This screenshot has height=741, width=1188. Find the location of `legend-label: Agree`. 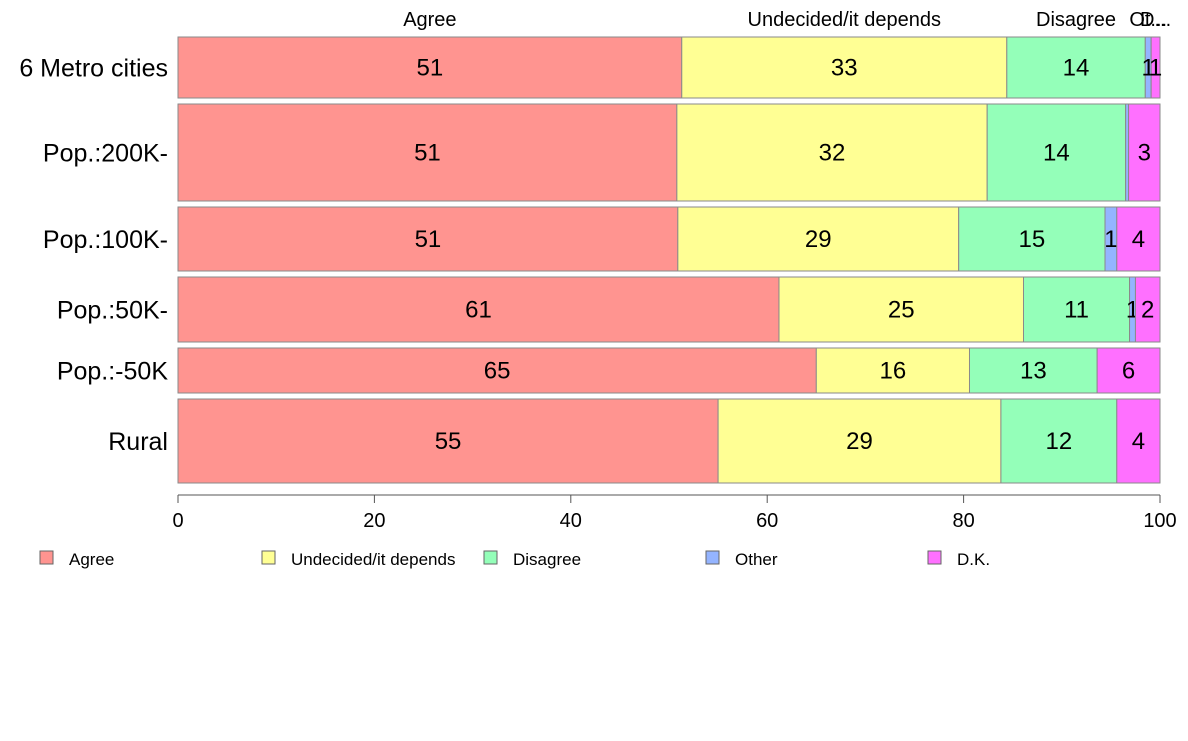

legend-label: Agree is located at coordinates (91, 559).